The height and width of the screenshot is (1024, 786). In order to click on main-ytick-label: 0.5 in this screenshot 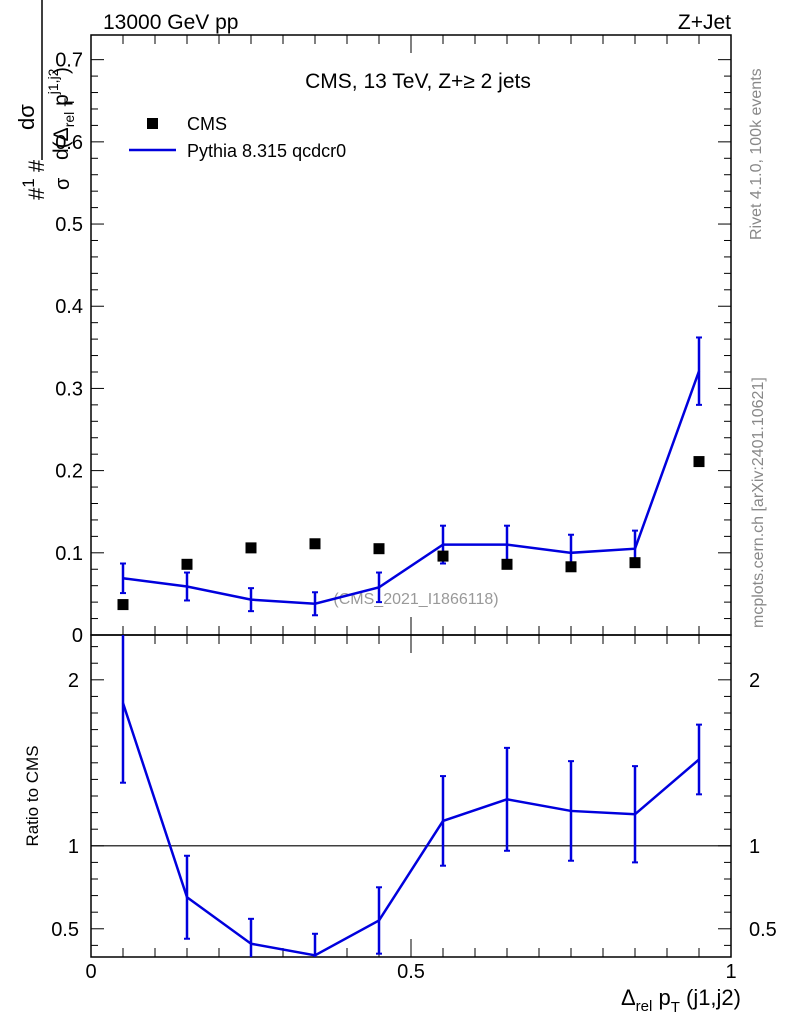, I will do `click(69, 225)`.